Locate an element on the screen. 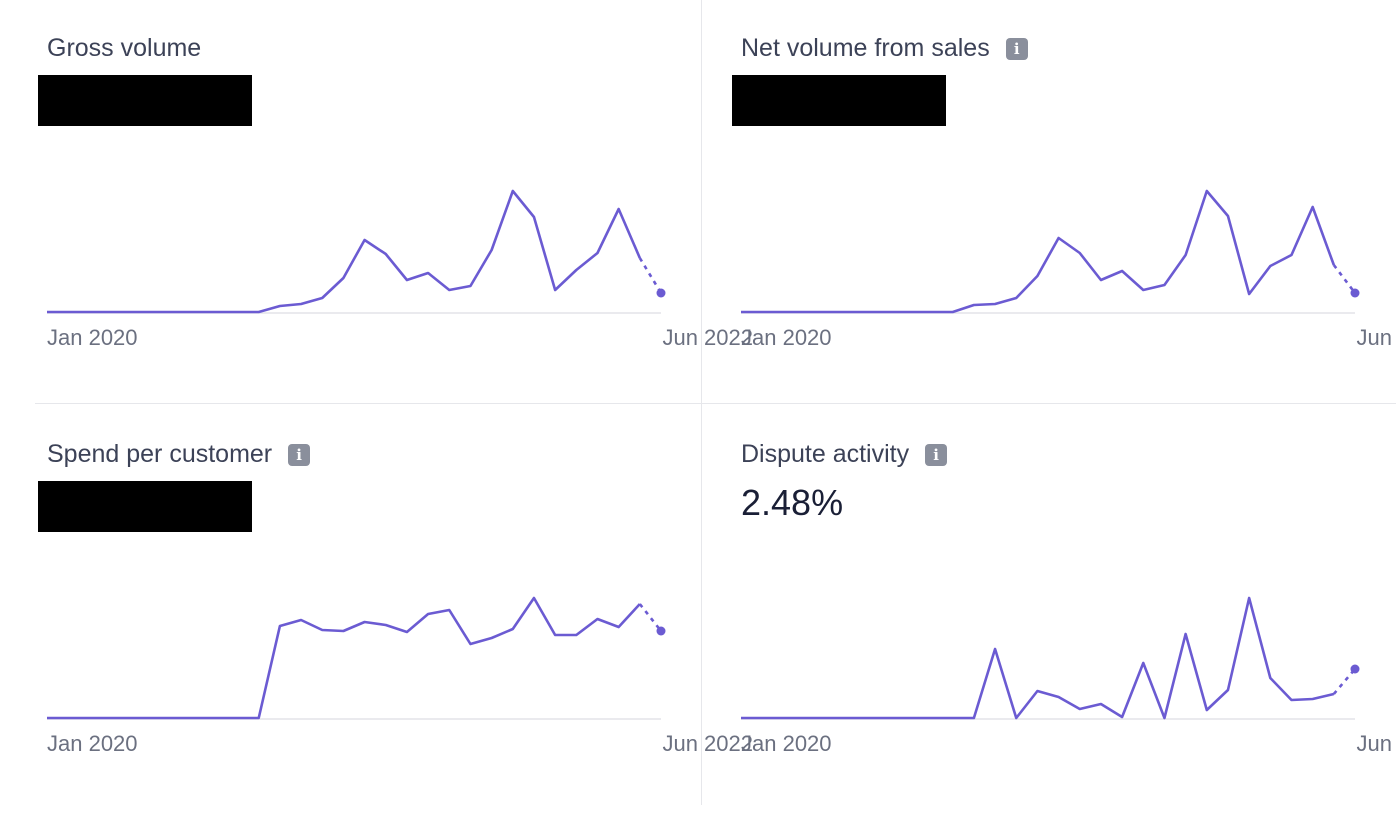 This screenshot has height=828, width=1396. metric-title-text: Net volume from sales is located at coordinates (865, 48).